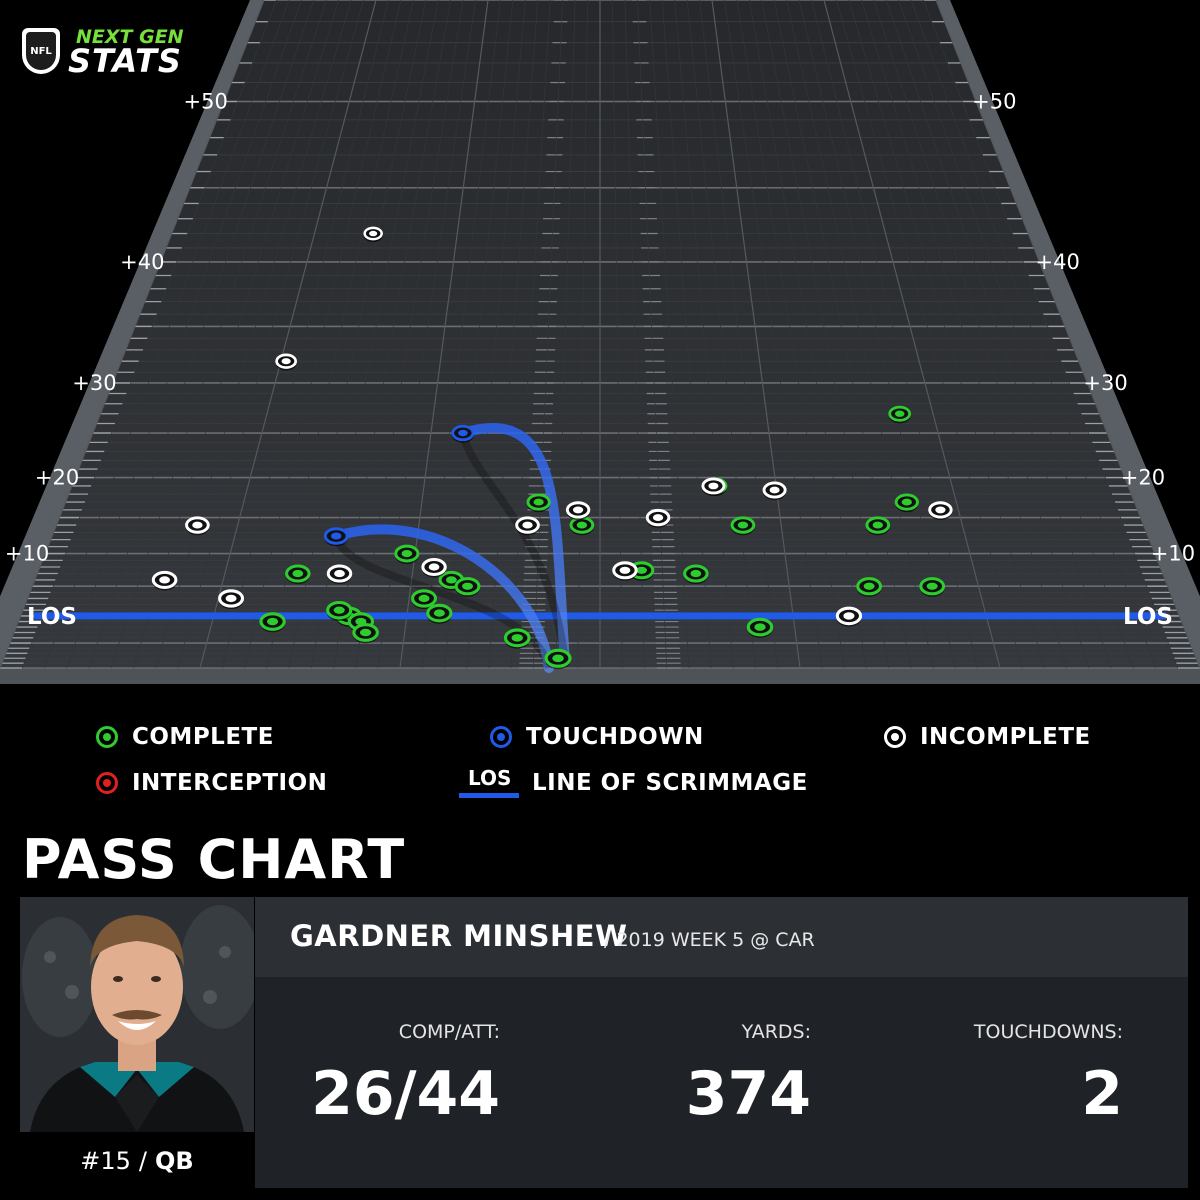  I want to click on jersey-number: #15, so click(105, 1161).